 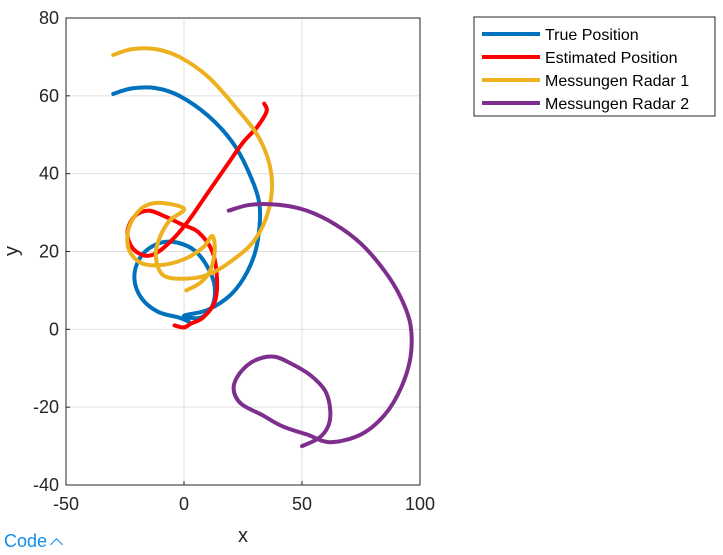 What do you see at coordinates (617, 104) in the screenshot?
I see `legend-entry-4: Messungen Radar 2` at bounding box center [617, 104].